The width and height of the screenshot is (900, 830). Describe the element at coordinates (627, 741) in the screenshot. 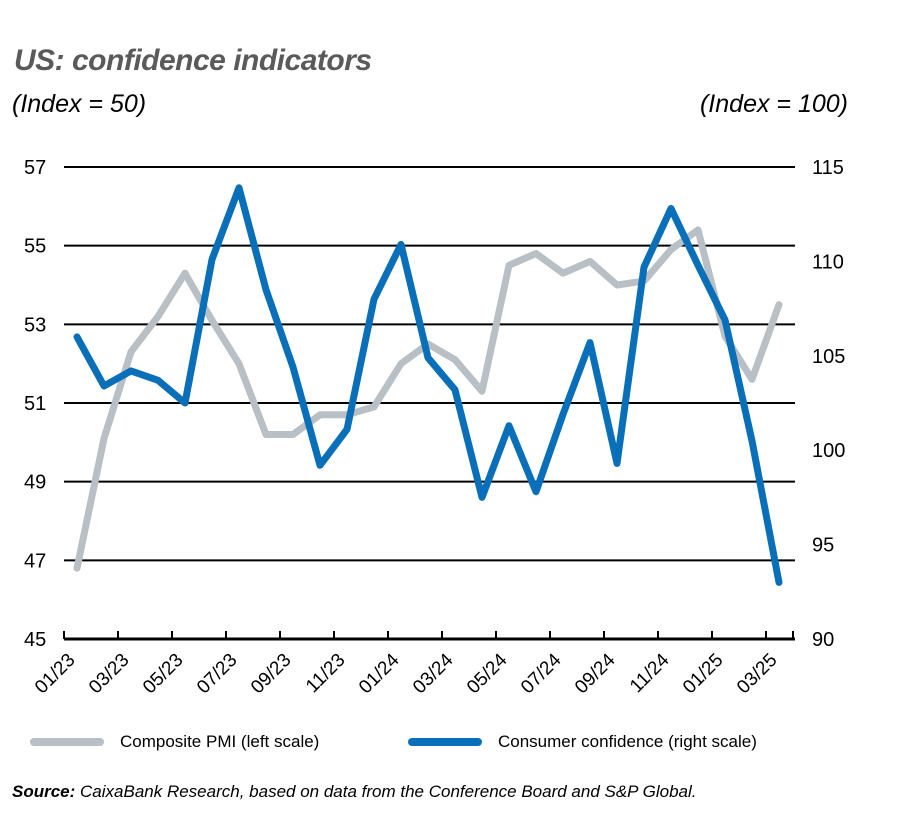

I see `legend-label-consumer: Consumer confidence (right scale)` at that location.